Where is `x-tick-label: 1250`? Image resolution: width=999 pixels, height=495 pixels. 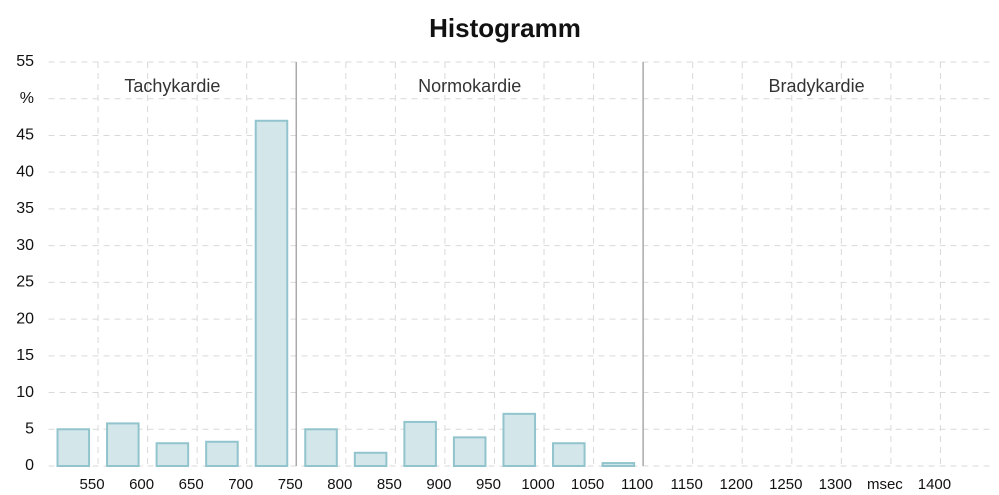
x-tick-label: 1250 is located at coordinates (785, 484).